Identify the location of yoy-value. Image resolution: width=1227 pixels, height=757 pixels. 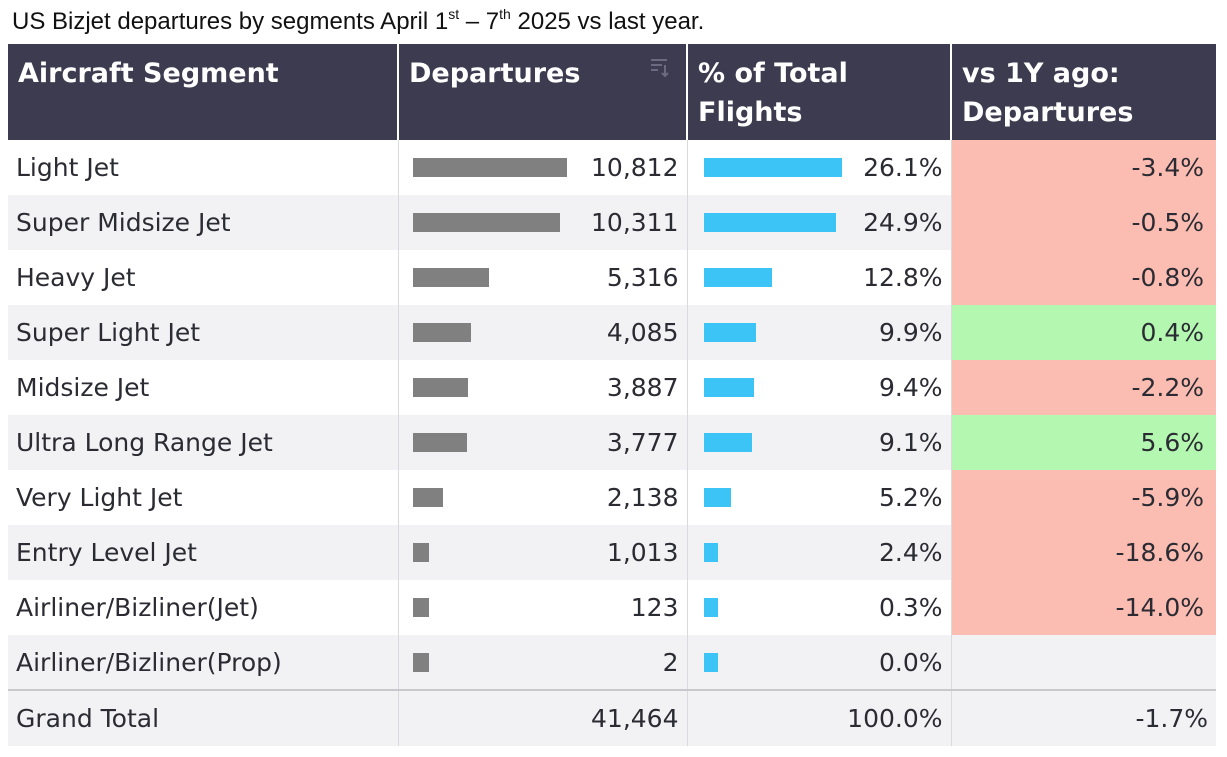
(1083, 662).